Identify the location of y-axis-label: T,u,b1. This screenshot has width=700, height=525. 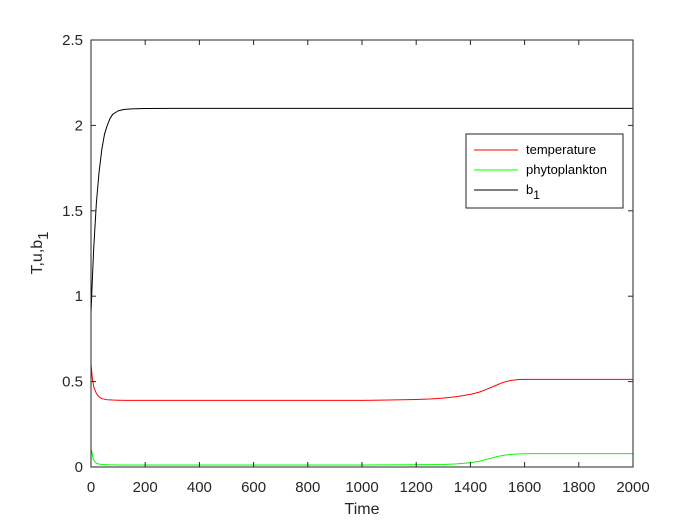
(40, 252).